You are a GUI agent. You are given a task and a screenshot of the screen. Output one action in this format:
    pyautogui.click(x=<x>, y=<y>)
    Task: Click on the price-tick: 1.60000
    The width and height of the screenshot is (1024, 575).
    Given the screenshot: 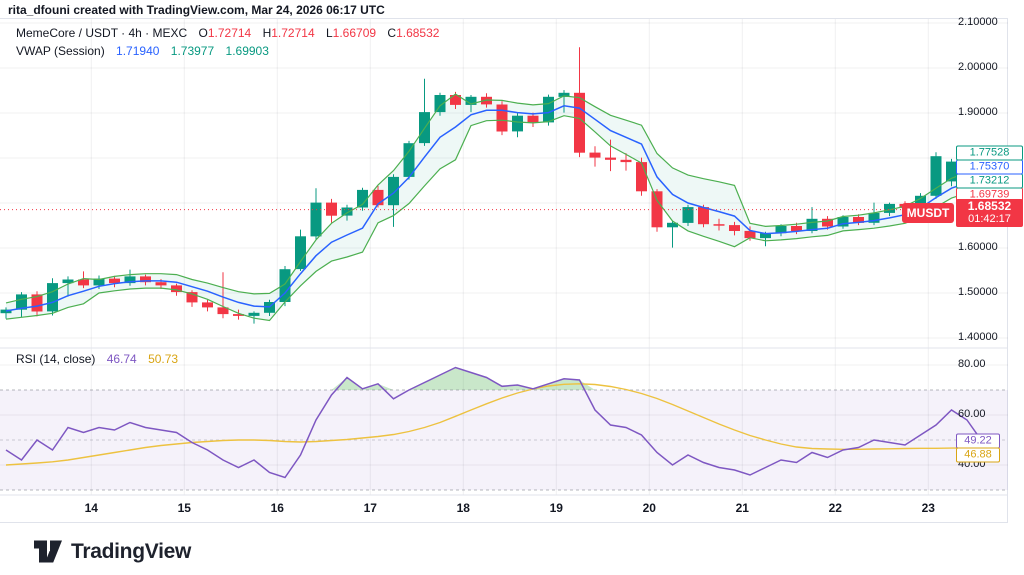 What is the action you would take?
    pyautogui.click(x=978, y=247)
    